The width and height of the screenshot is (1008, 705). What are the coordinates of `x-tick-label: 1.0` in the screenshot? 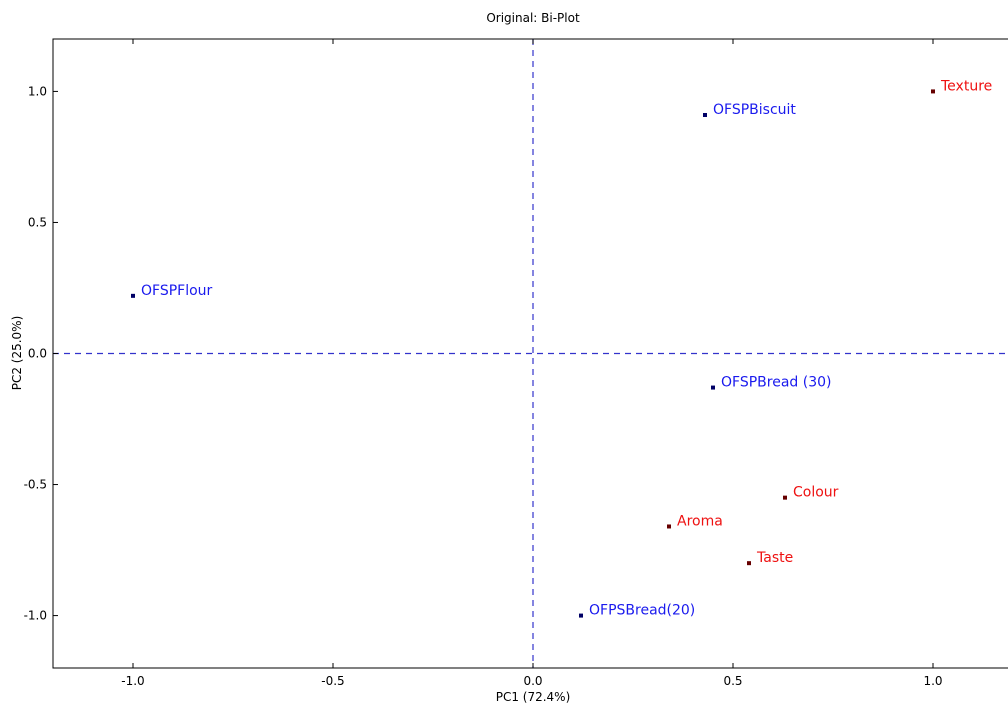 It's located at (932, 681).